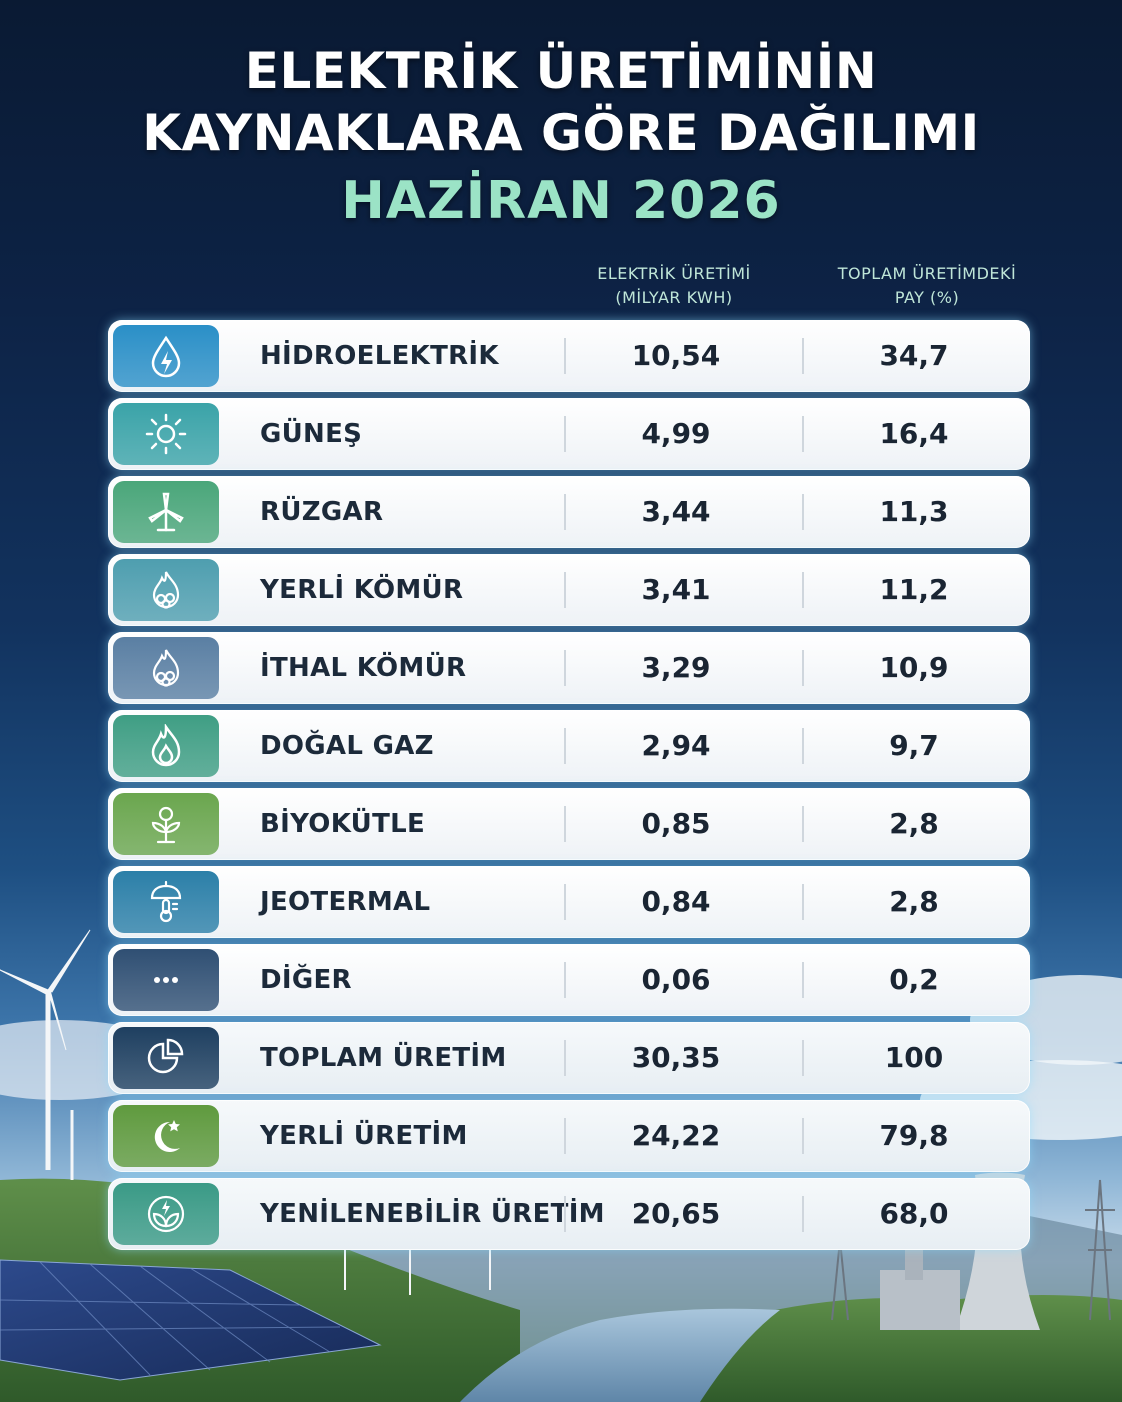 Image resolution: width=1122 pixels, height=1402 pixels. Describe the element at coordinates (362, 590) in the screenshot. I see `source-name: YERLİ KÖMÜR` at that location.